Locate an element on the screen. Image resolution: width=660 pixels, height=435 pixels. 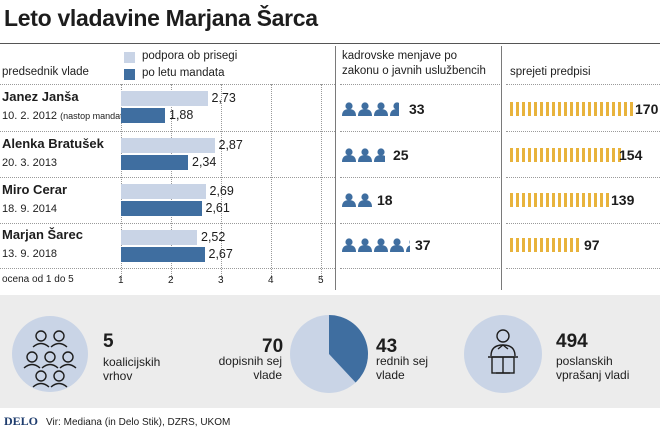
coalition-summits-label-line2: vrhov is located at coordinates (118, 376).